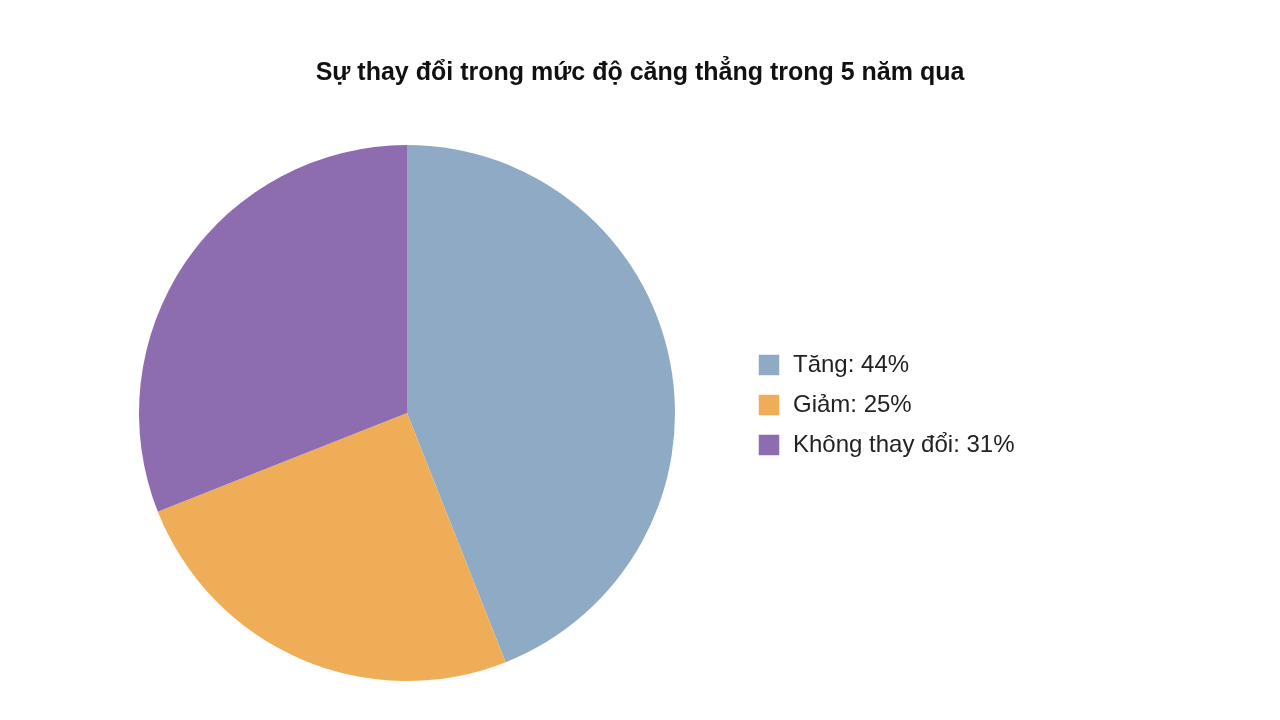 Image resolution: width=1280 pixels, height=720 pixels. Describe the element at coordinates (852, 403) in the screenshot. I see `legend-label: Giảm: 25%` at that location.